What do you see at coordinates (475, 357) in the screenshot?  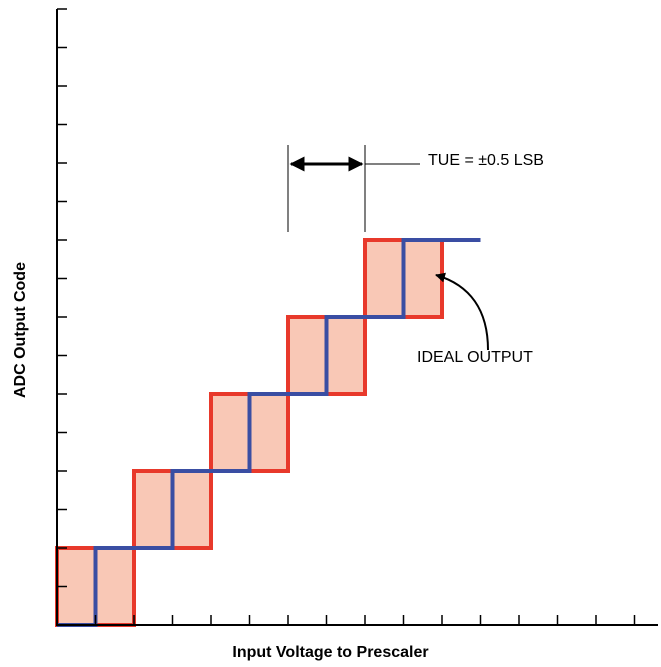 I see `ideal-output-label: IDEAL OUTPUT` at bounding box center [475, 357].